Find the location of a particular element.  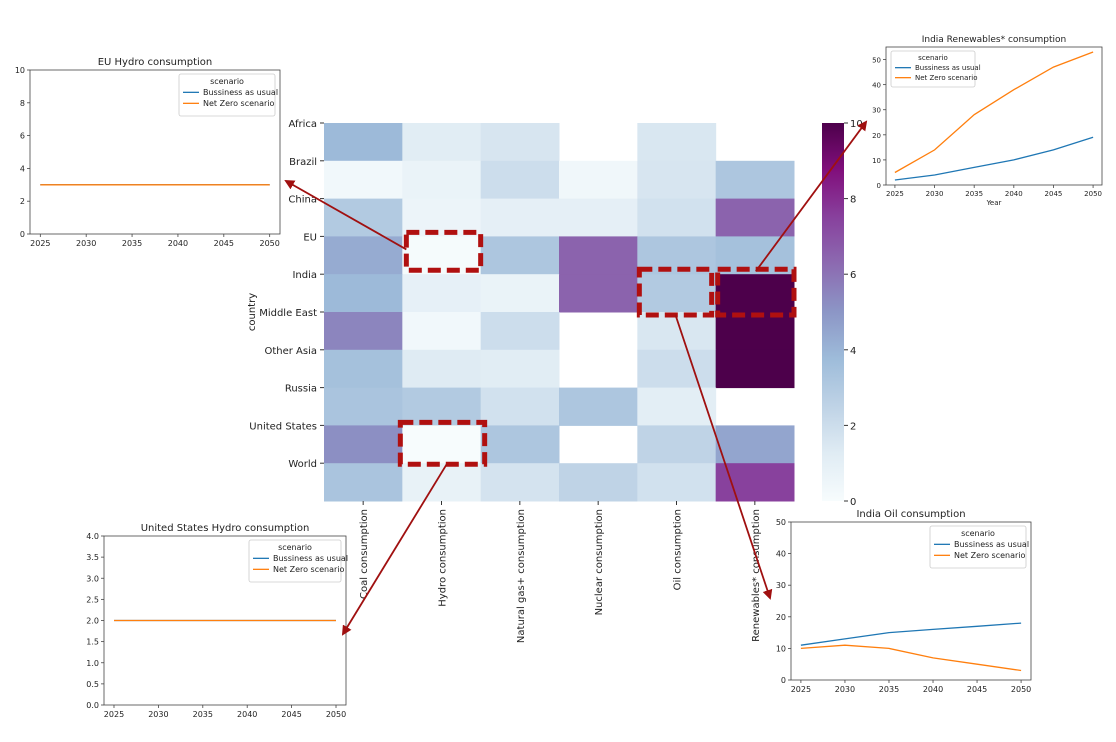

heatmap-cell-brazil-hydro-consumption is located at coordinates (442, 180).